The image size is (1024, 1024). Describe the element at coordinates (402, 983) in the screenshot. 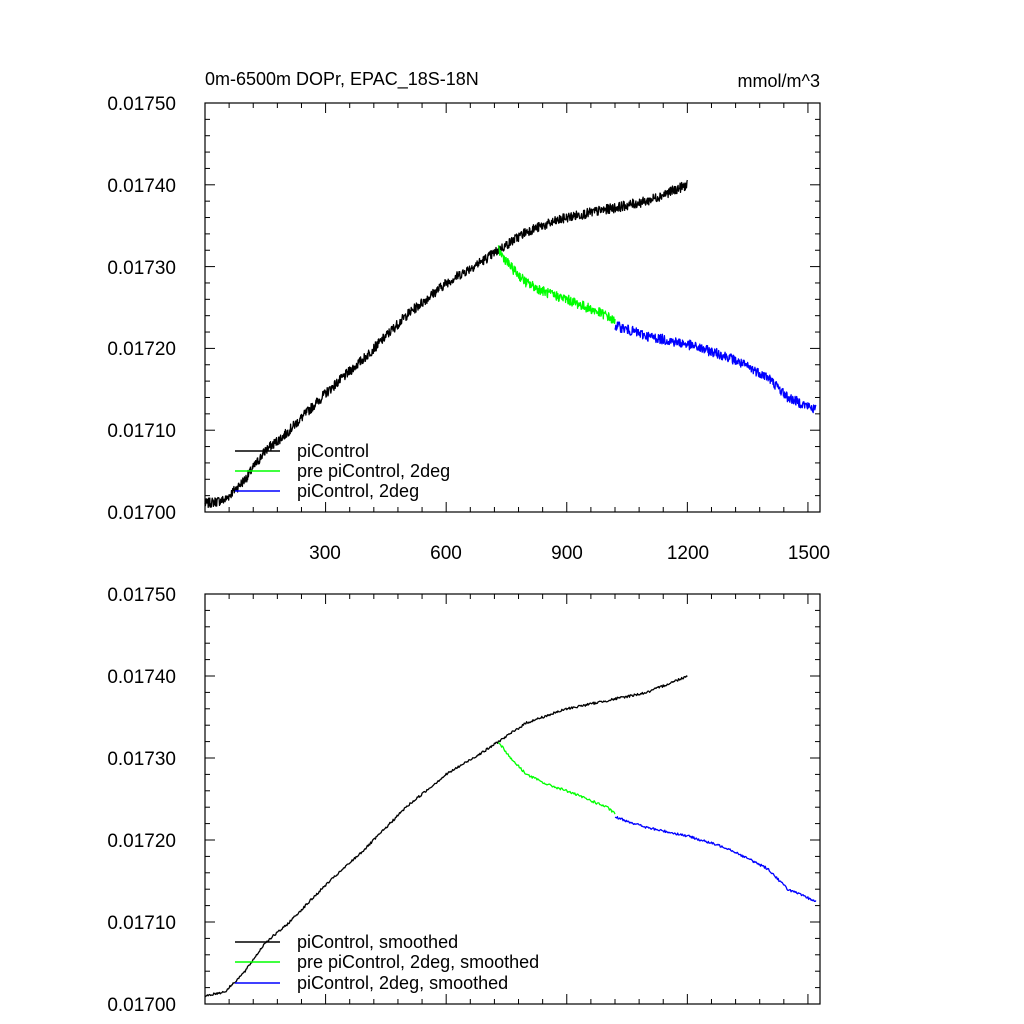

I see `legend-label: piControl, 2deg, smoothed` at that location.